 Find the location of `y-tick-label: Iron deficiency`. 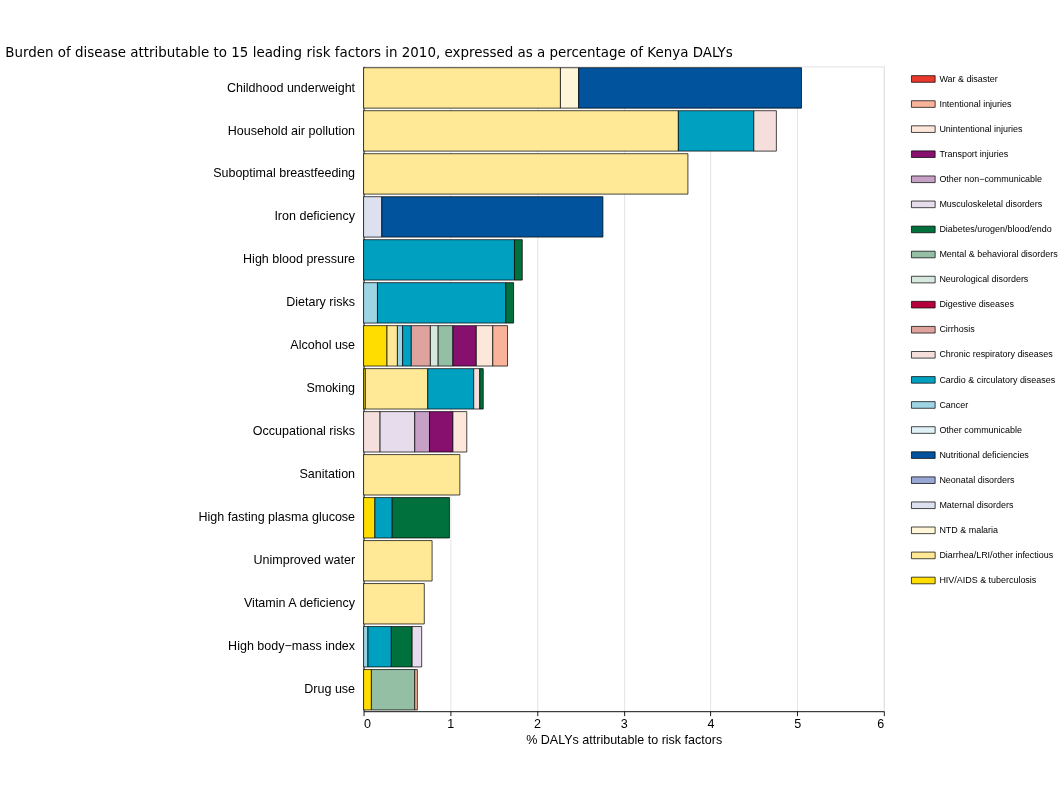

y-tick-label: Iron deficiency is located at coordinates (315, 216).